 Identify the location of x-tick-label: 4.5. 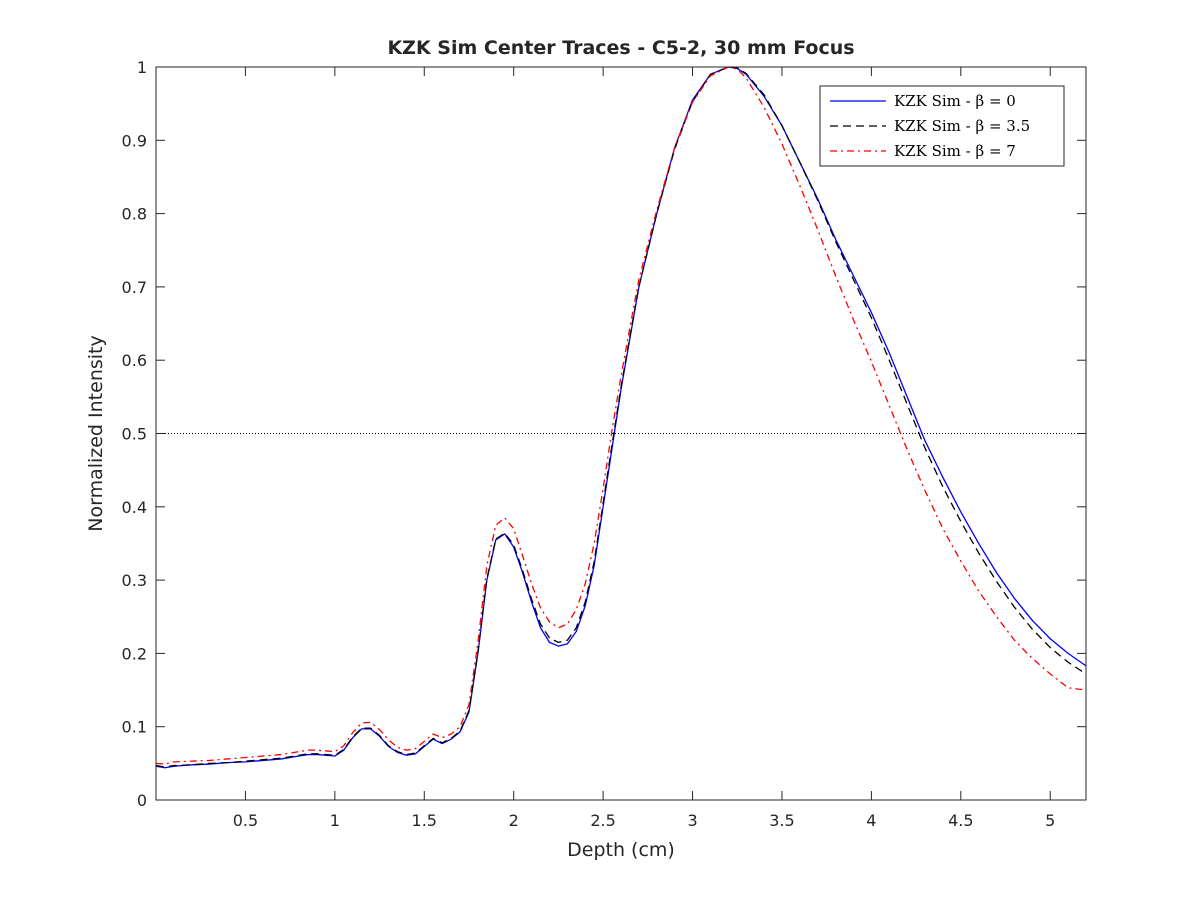
(960, 820).